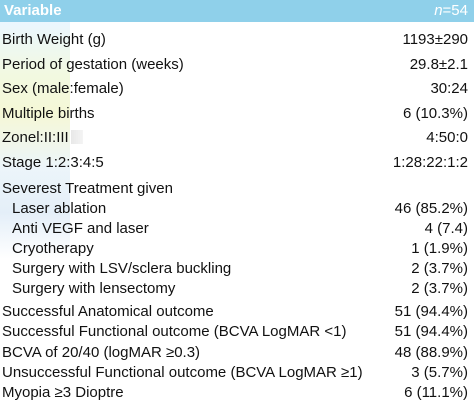  Describe the element at coordinates (439, 372) in the screenshot. I see `row-value: 3 (5.7%)` at that location.